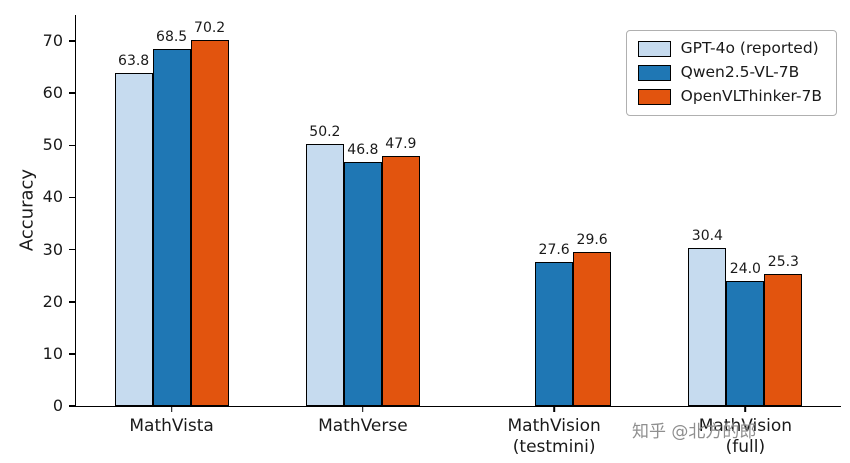  Describe the element at coordinates (554, 437) in the screenshot. I see `x-category-label: MathVision (testmini)` at that location.